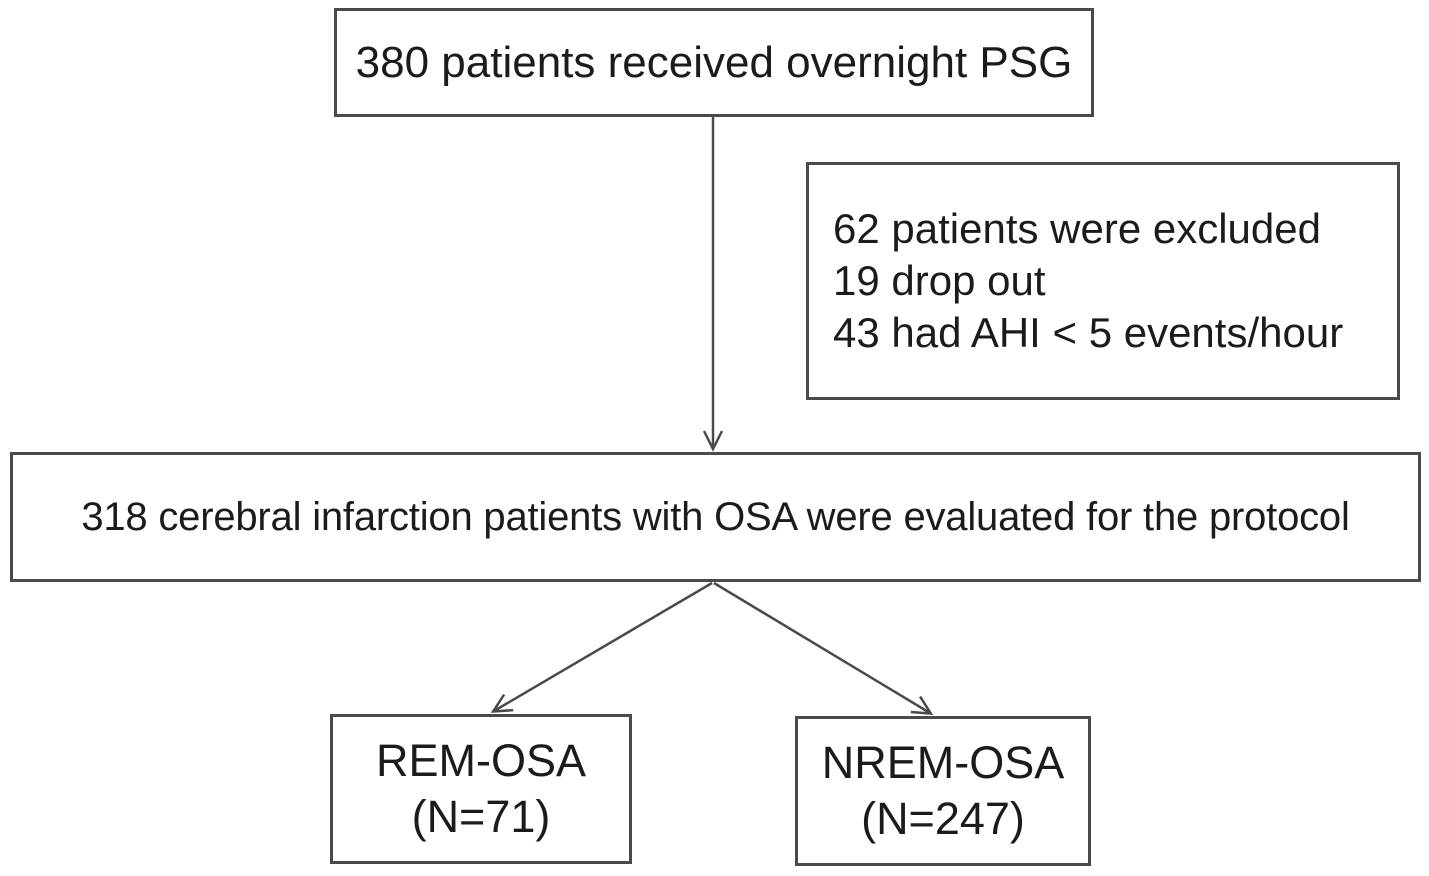 The image size is (1429, 876). What do you see at coordinates (1088, 332) in the screenshot?
I see `excluded-line-3: 43 had AHI < 5 events/hour` at bounding box center [1088, 332].